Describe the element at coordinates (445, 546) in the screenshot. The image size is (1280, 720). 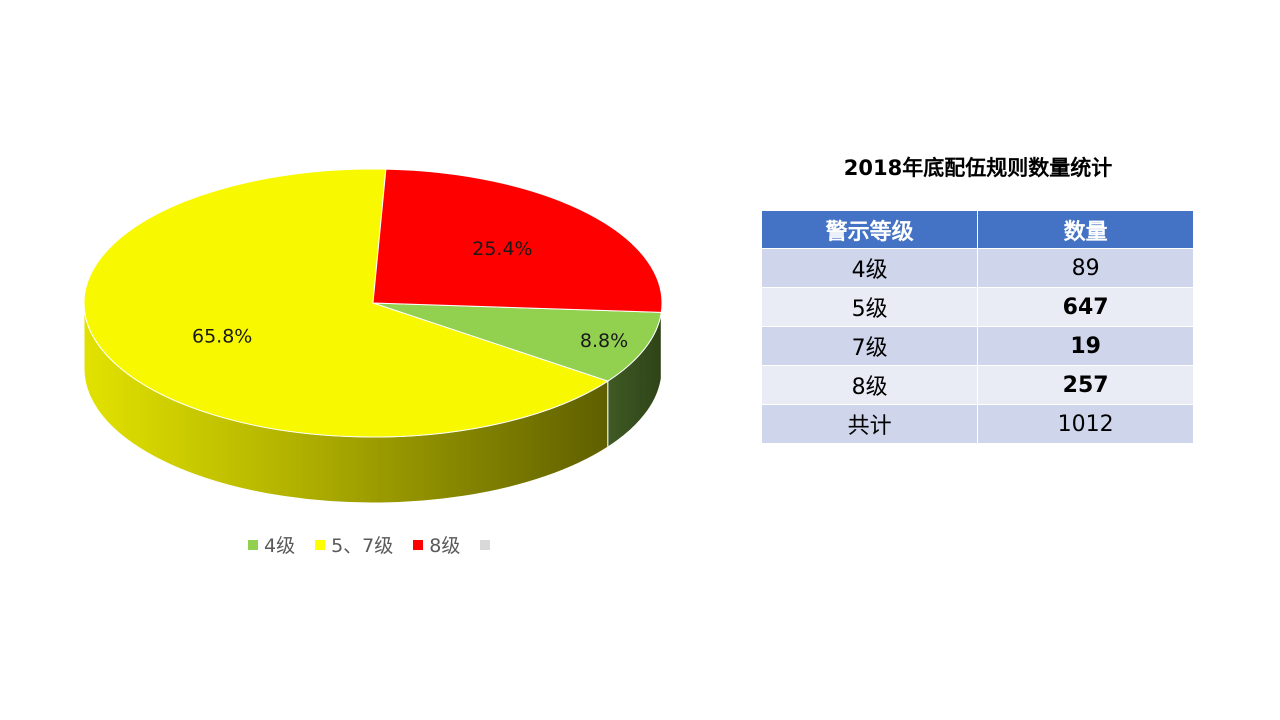
I see `legend-label: 8级` at that location.